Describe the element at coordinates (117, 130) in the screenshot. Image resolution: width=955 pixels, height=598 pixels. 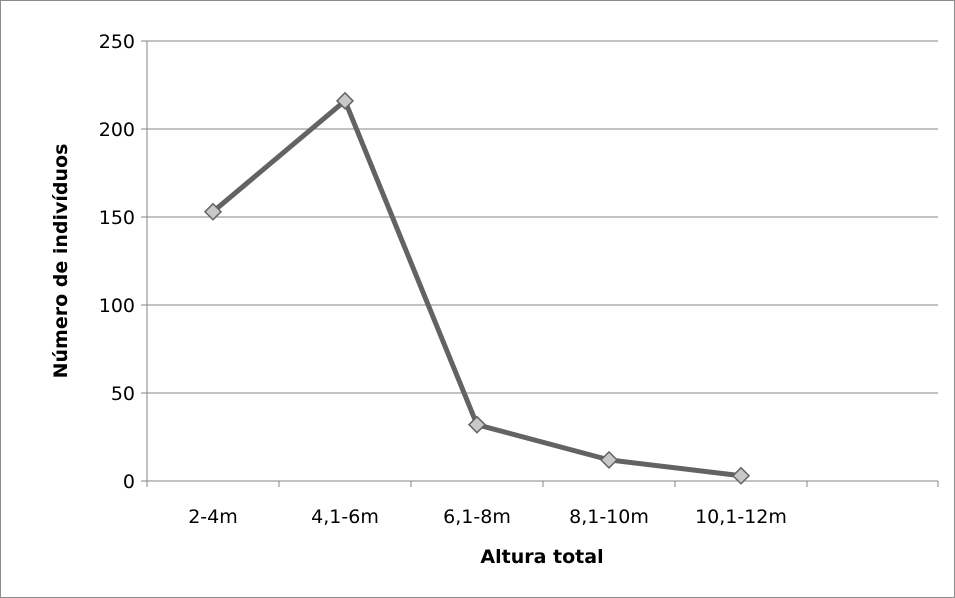
I see `y-tick-label: 200` at that location.